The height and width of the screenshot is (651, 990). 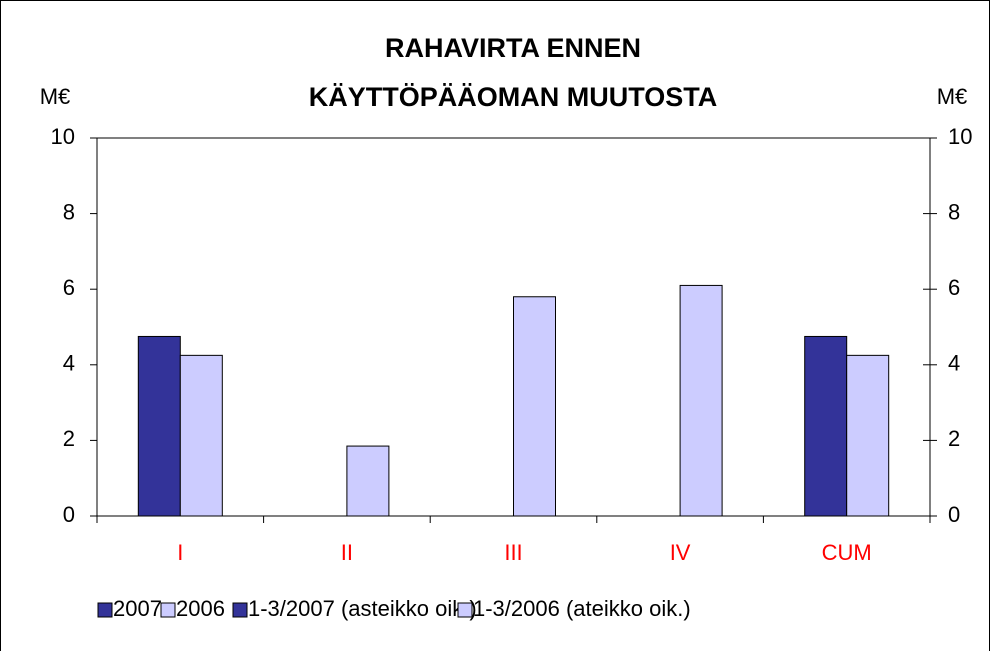 What do you see at coordinates (960, 136) in the screenshot?
I see `y2-tick-label: 10` at bounding box center [960, 136].